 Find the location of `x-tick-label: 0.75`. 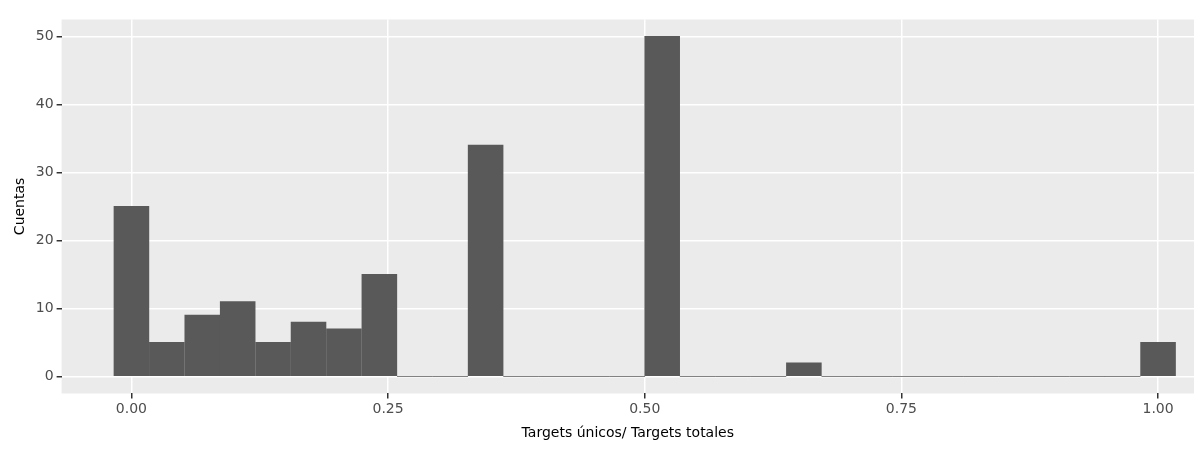

x-tick-label: 0.75 is located at coordinates (901, 408).